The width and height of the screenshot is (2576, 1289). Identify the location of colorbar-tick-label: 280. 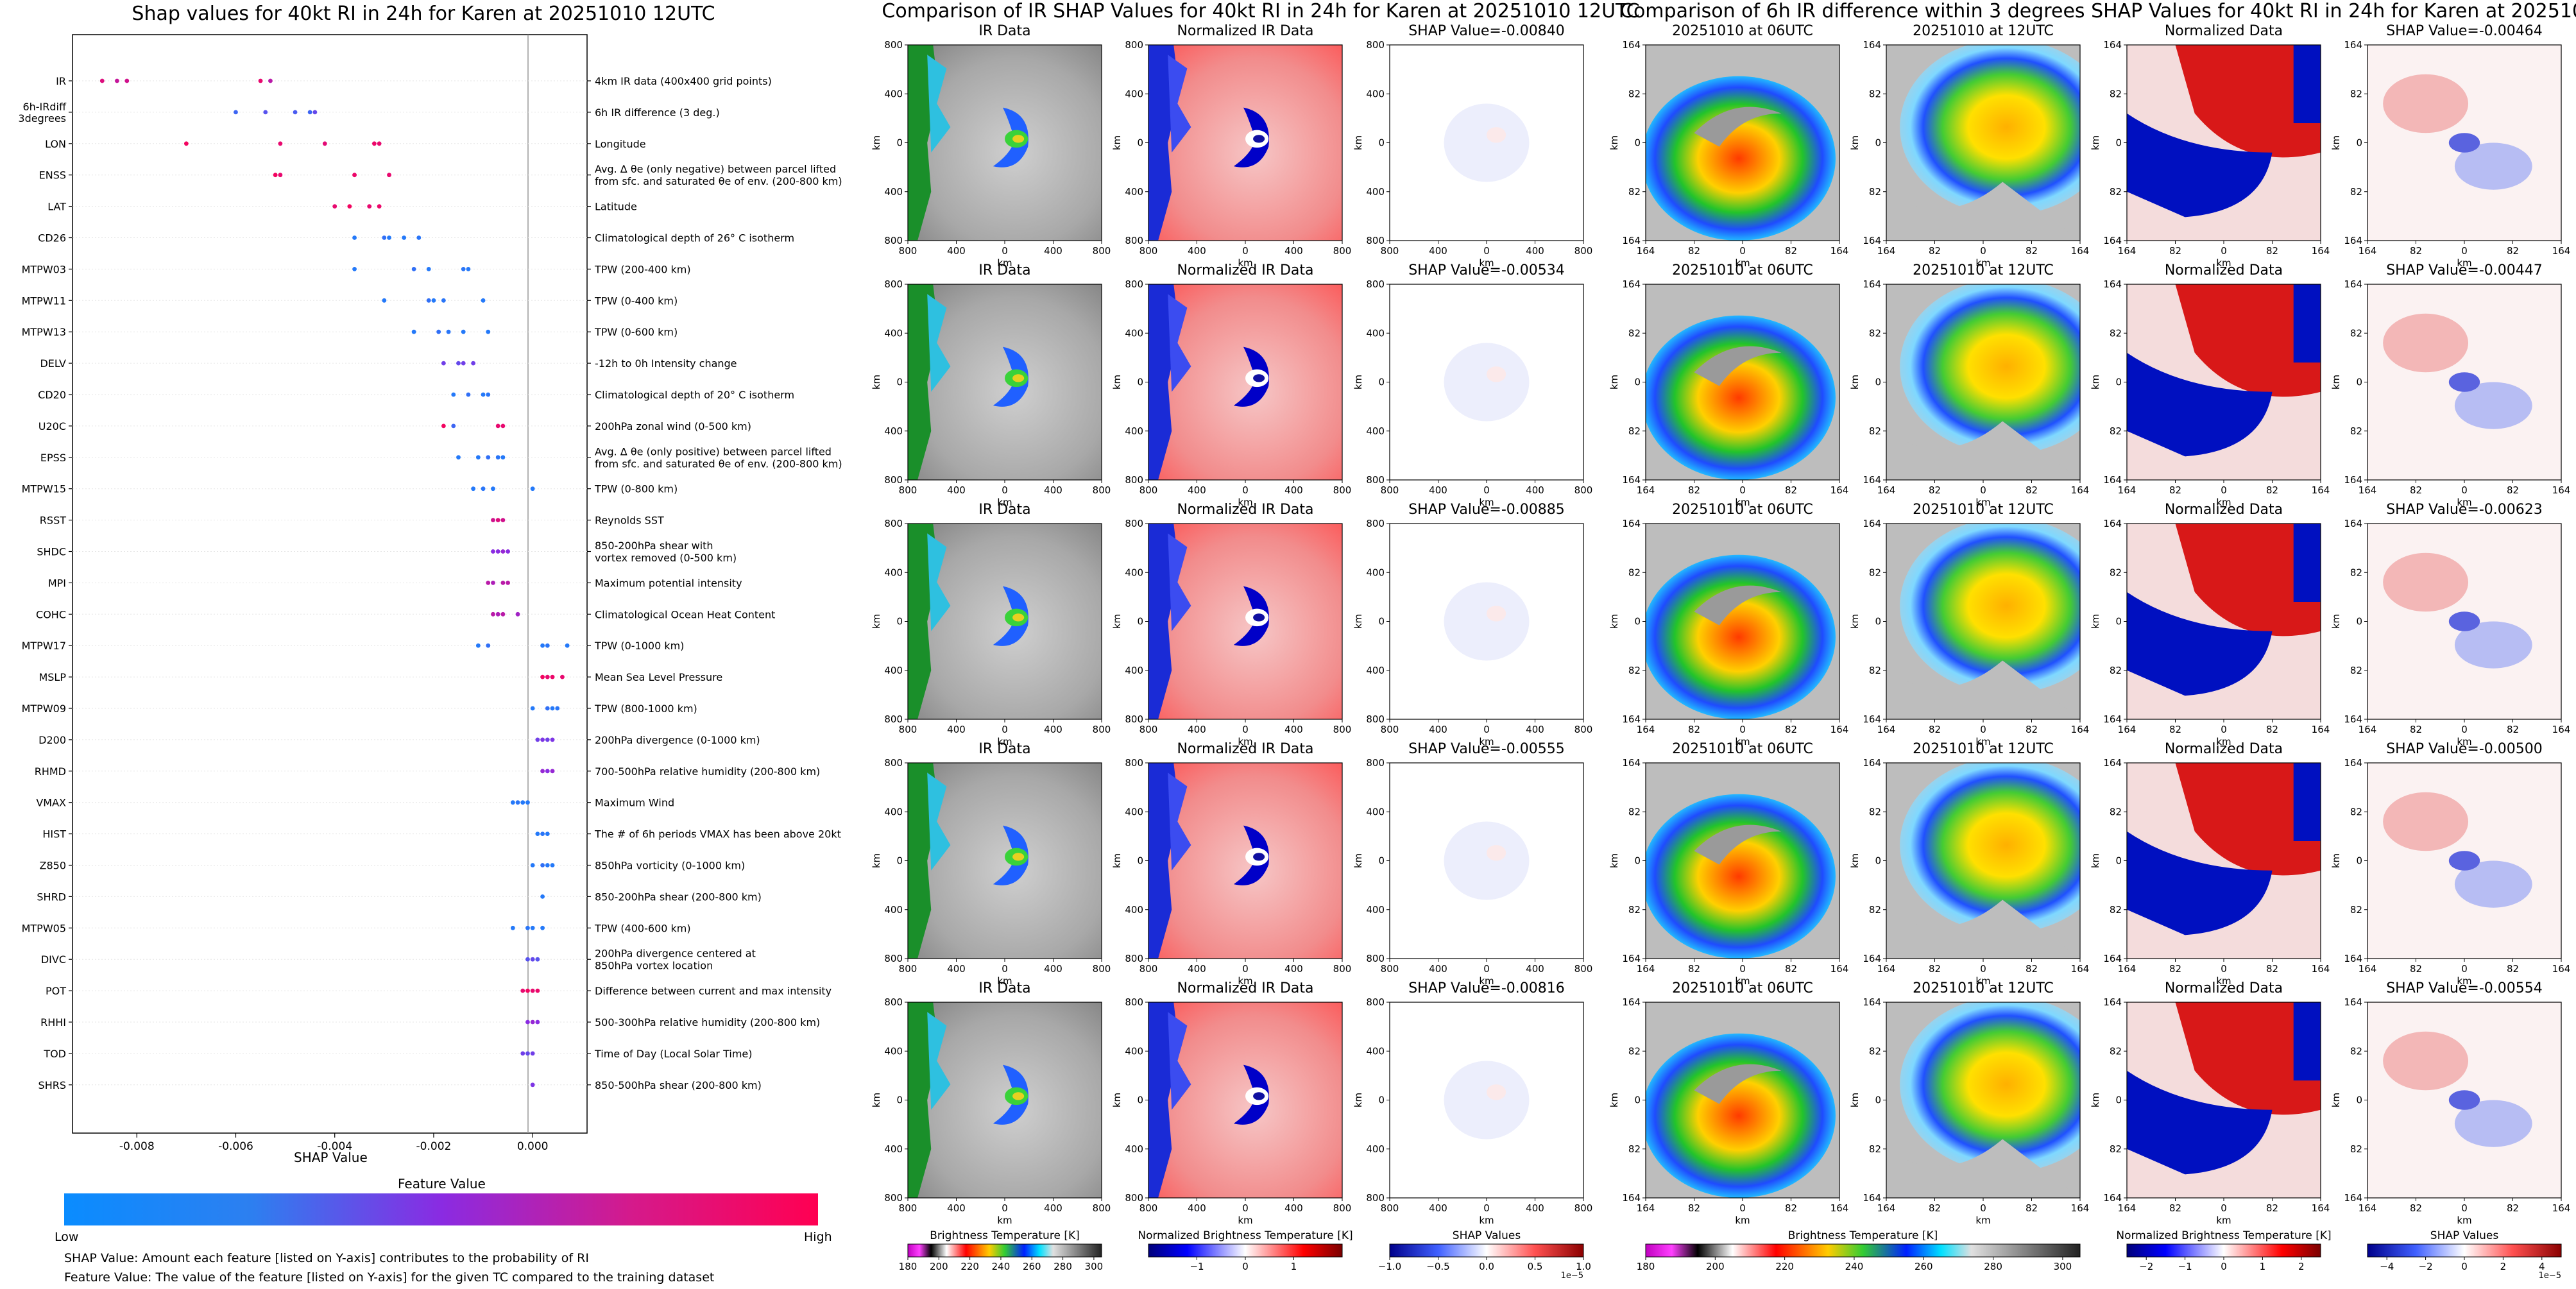
(1062, 1266).